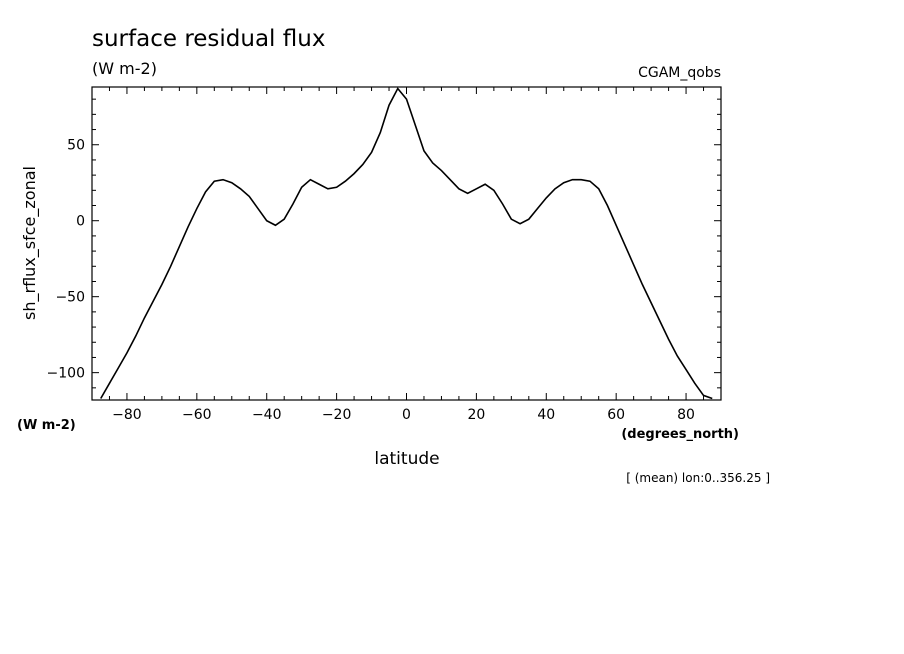  Describe the element at coordinates (30, 243) in the screenshot. I see `y-axis-label: sh_rflux_sfce_zonal` at that location.